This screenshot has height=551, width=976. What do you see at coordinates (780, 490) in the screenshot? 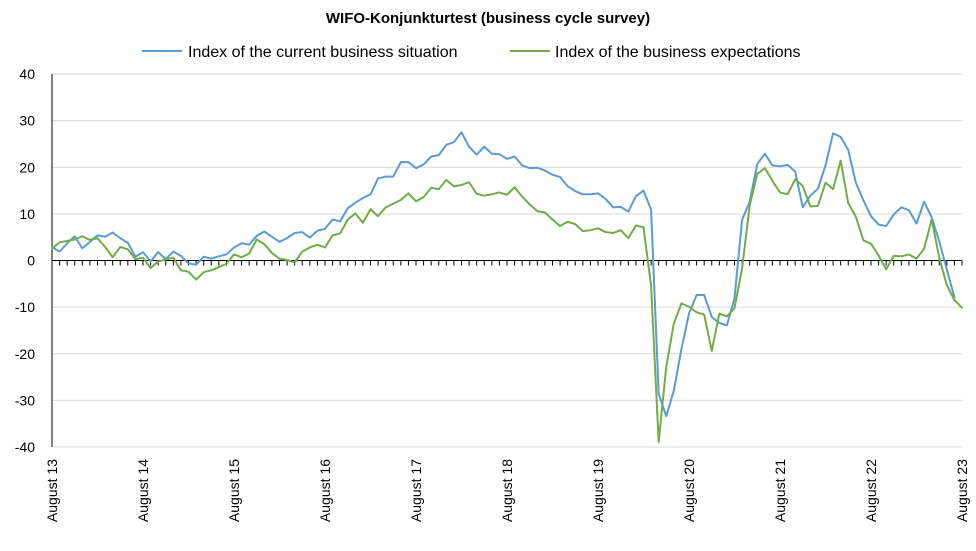
I see `x-tick-label: August 21` at bounding box center [780, 490].